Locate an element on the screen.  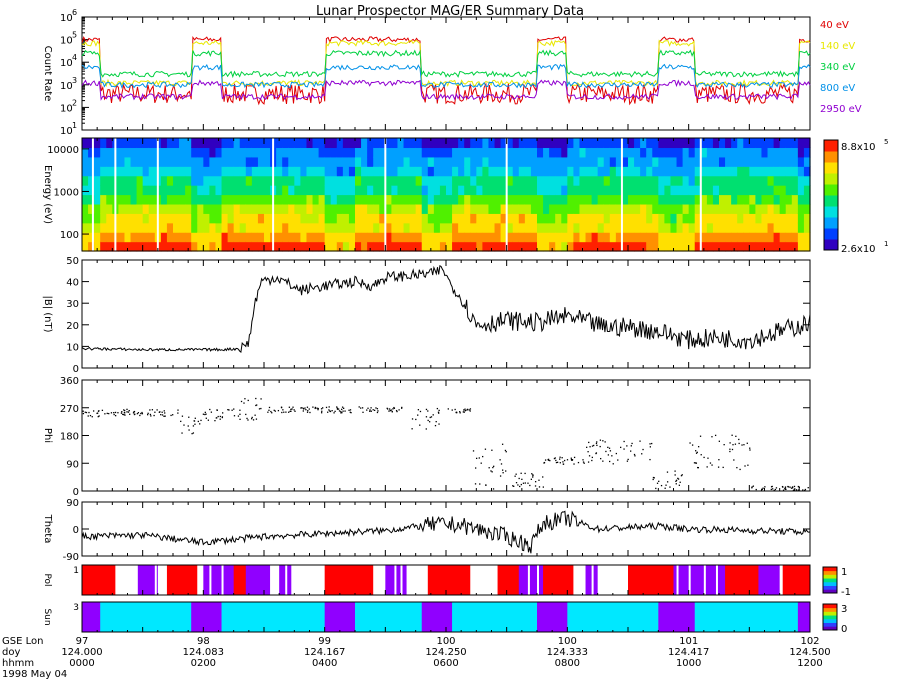
field-magnitude-tick-label: 20 is located at coordinates (72, 326).